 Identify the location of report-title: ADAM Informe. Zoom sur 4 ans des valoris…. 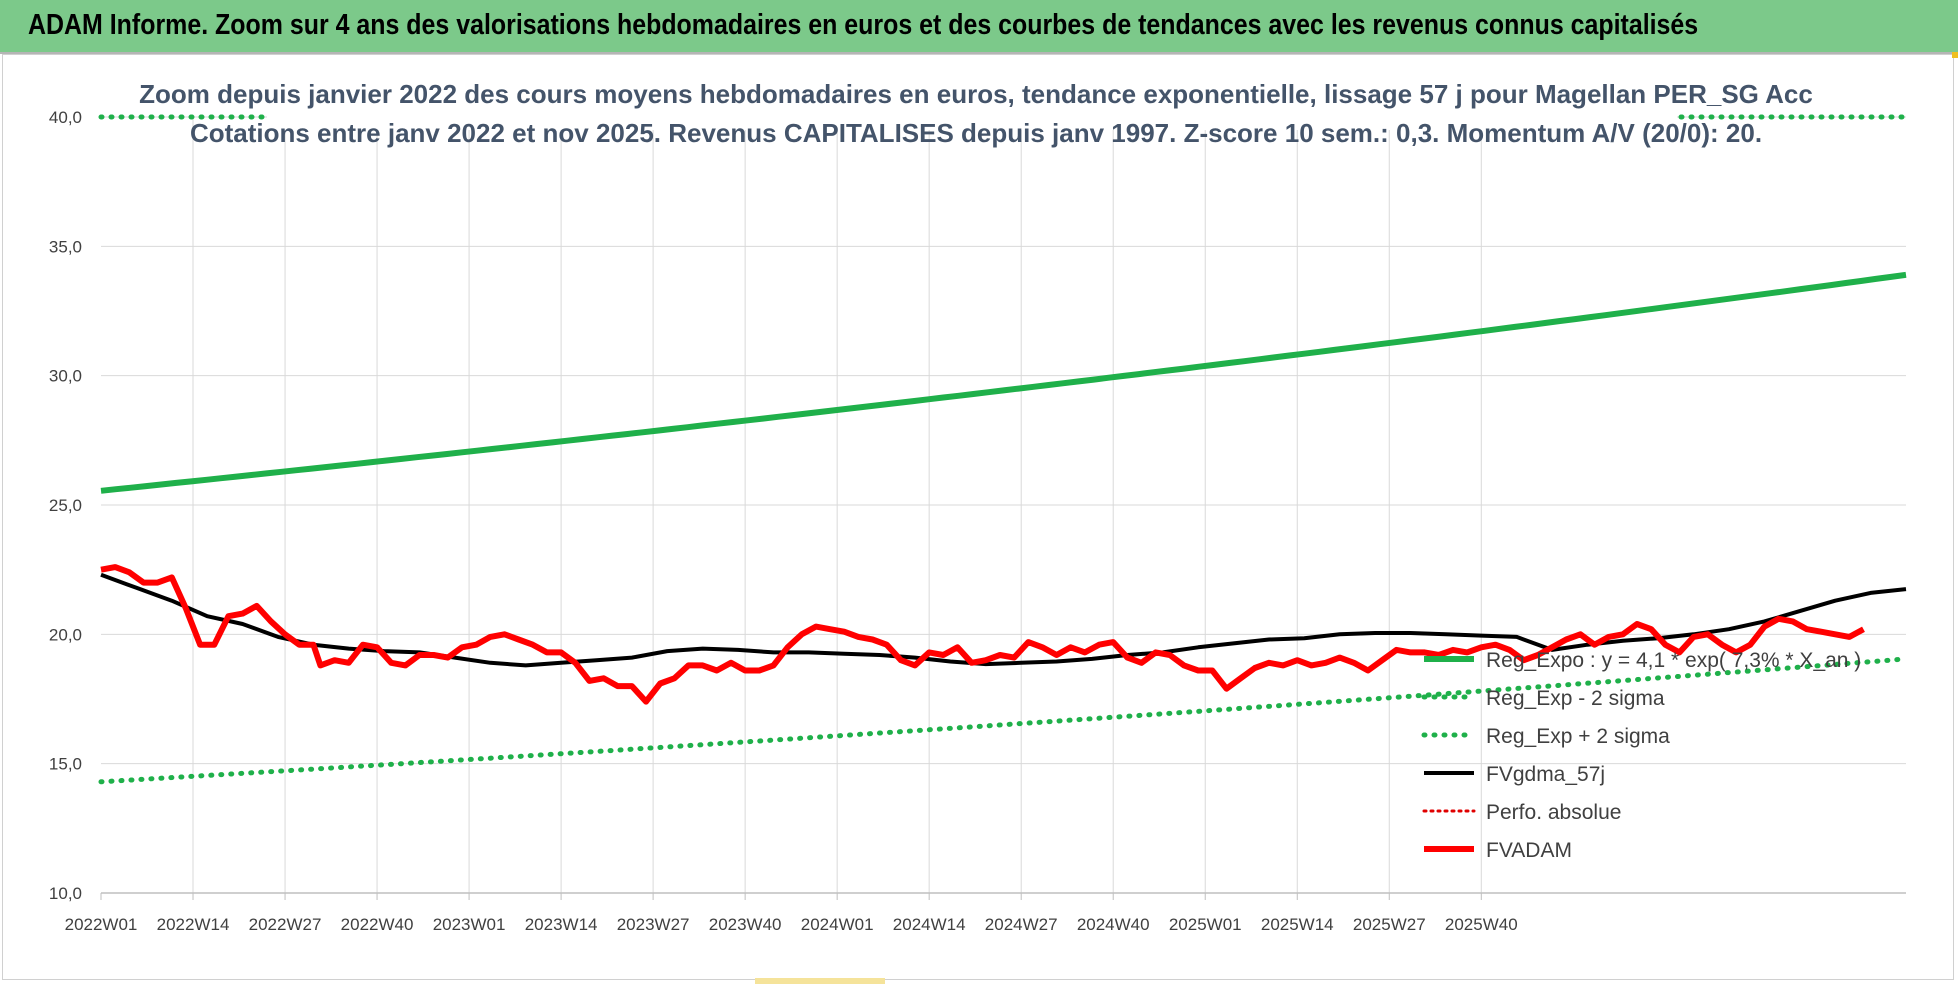
(863, 25).